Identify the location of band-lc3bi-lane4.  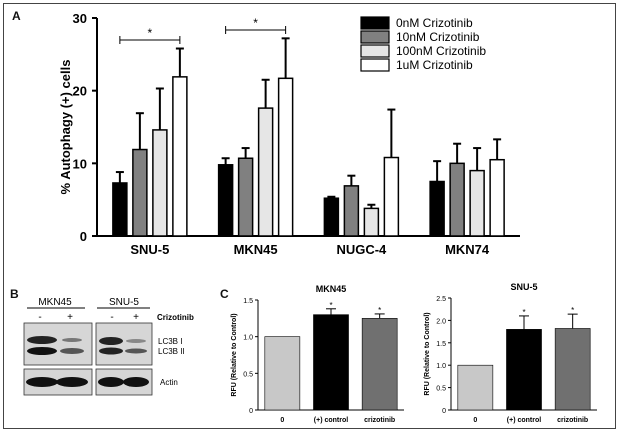
(136, 341).